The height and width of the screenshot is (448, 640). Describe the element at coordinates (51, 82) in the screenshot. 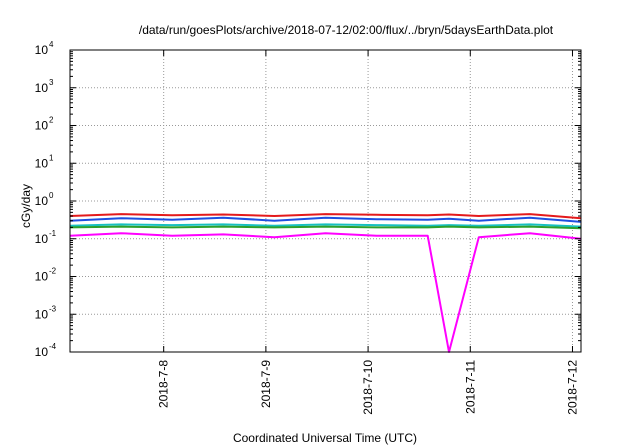

I see `y-tick-exponent: 3` at that location.